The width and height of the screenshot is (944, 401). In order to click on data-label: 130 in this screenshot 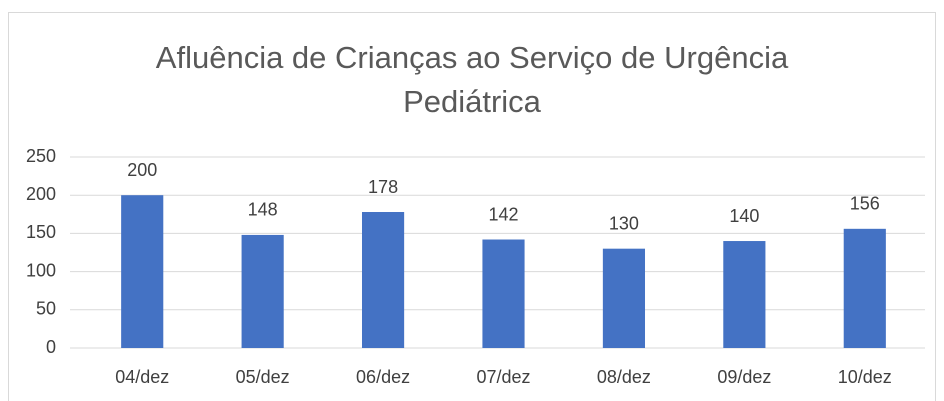, I will do `click(624, 223)`.